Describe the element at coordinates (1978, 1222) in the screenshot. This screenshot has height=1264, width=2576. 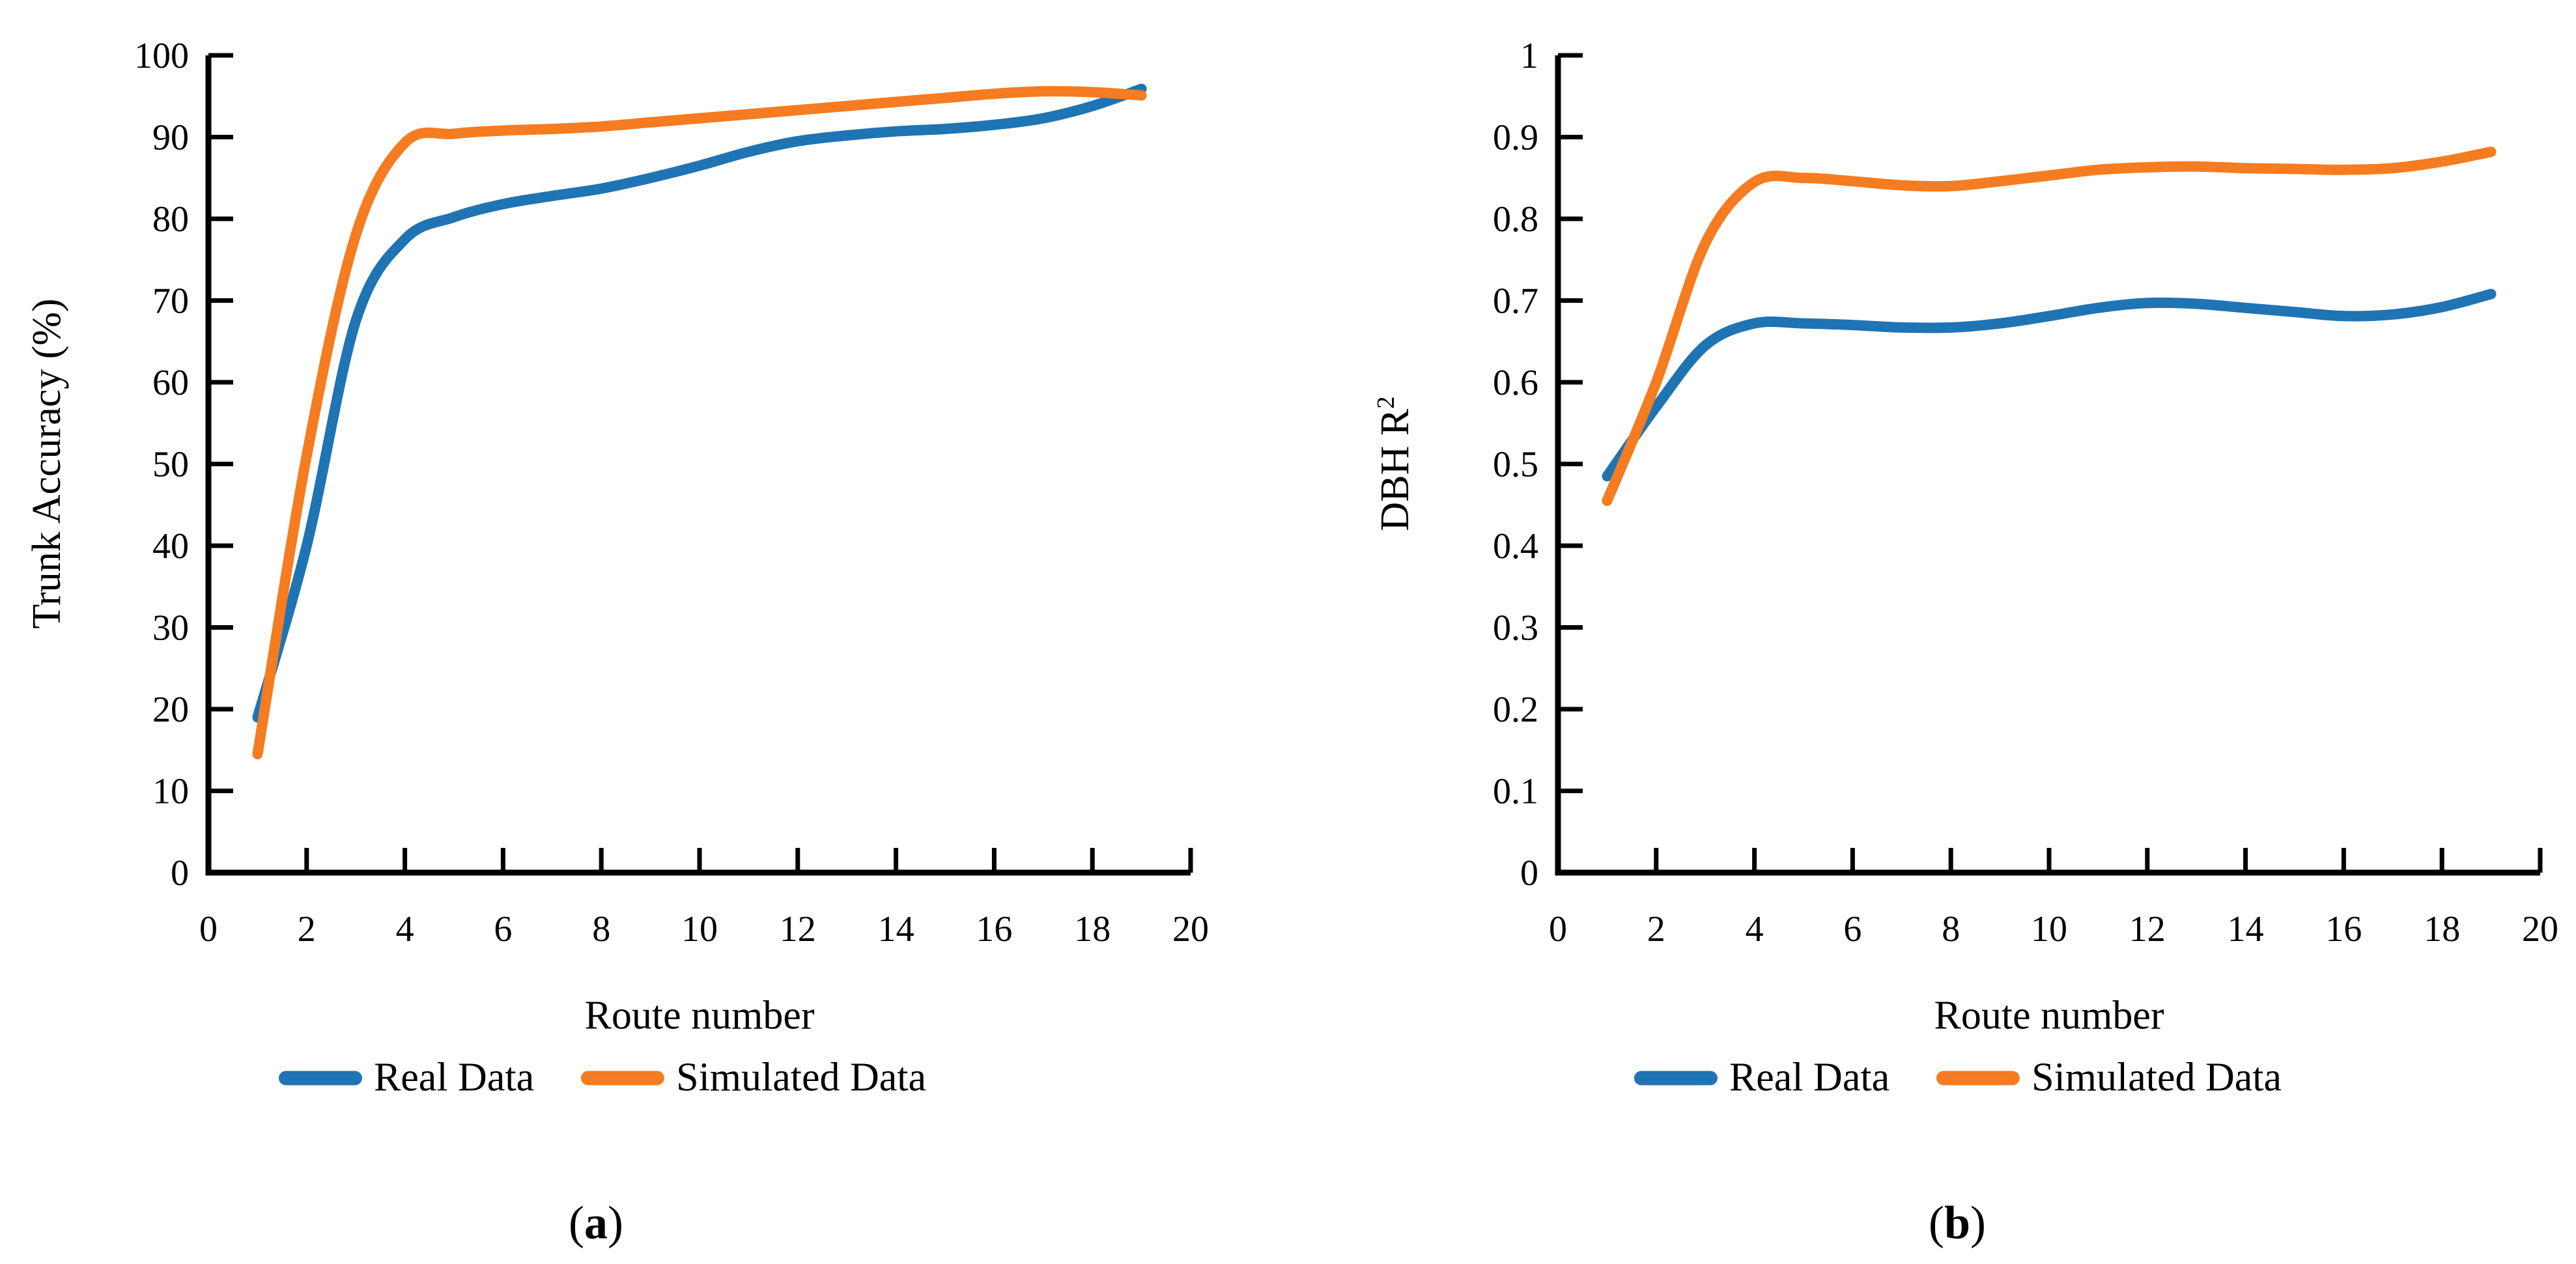
I see `caption-b-close-paren: )` at that location.